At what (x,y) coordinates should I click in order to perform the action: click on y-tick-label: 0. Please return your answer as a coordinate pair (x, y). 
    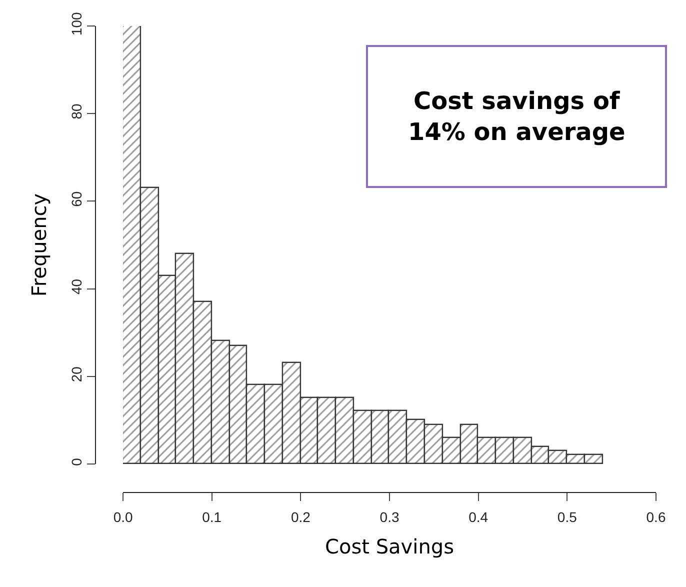
    Looking at the image, I should click on (76, 462).